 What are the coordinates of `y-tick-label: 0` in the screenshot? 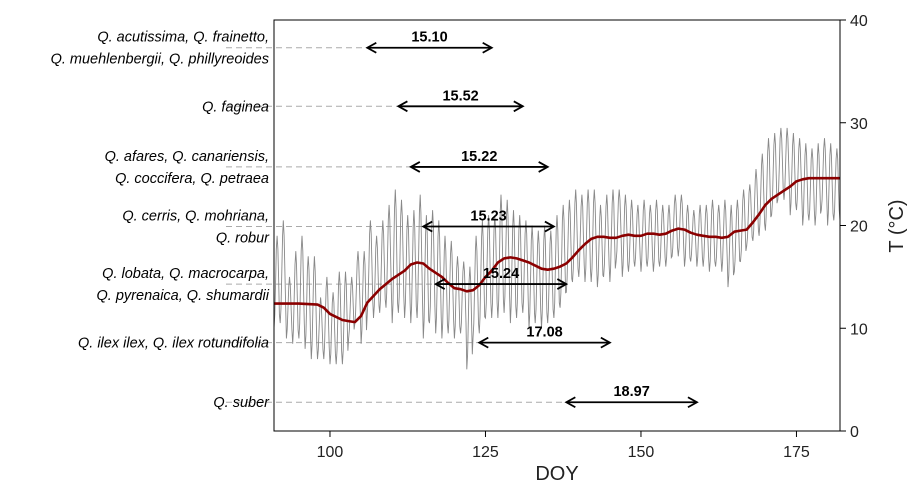 It's located at (854, 432).